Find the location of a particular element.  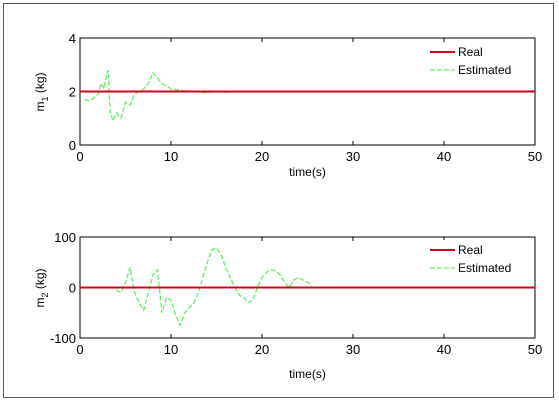

y-tick-label: 4 is located at coordinates (72, 38).